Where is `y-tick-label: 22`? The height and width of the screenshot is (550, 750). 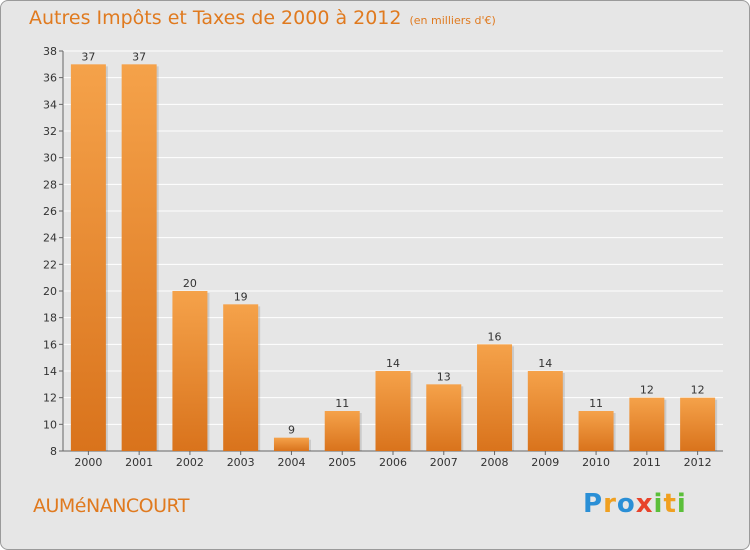
y-tick-label: 22 is located at coordinates (50, 264).